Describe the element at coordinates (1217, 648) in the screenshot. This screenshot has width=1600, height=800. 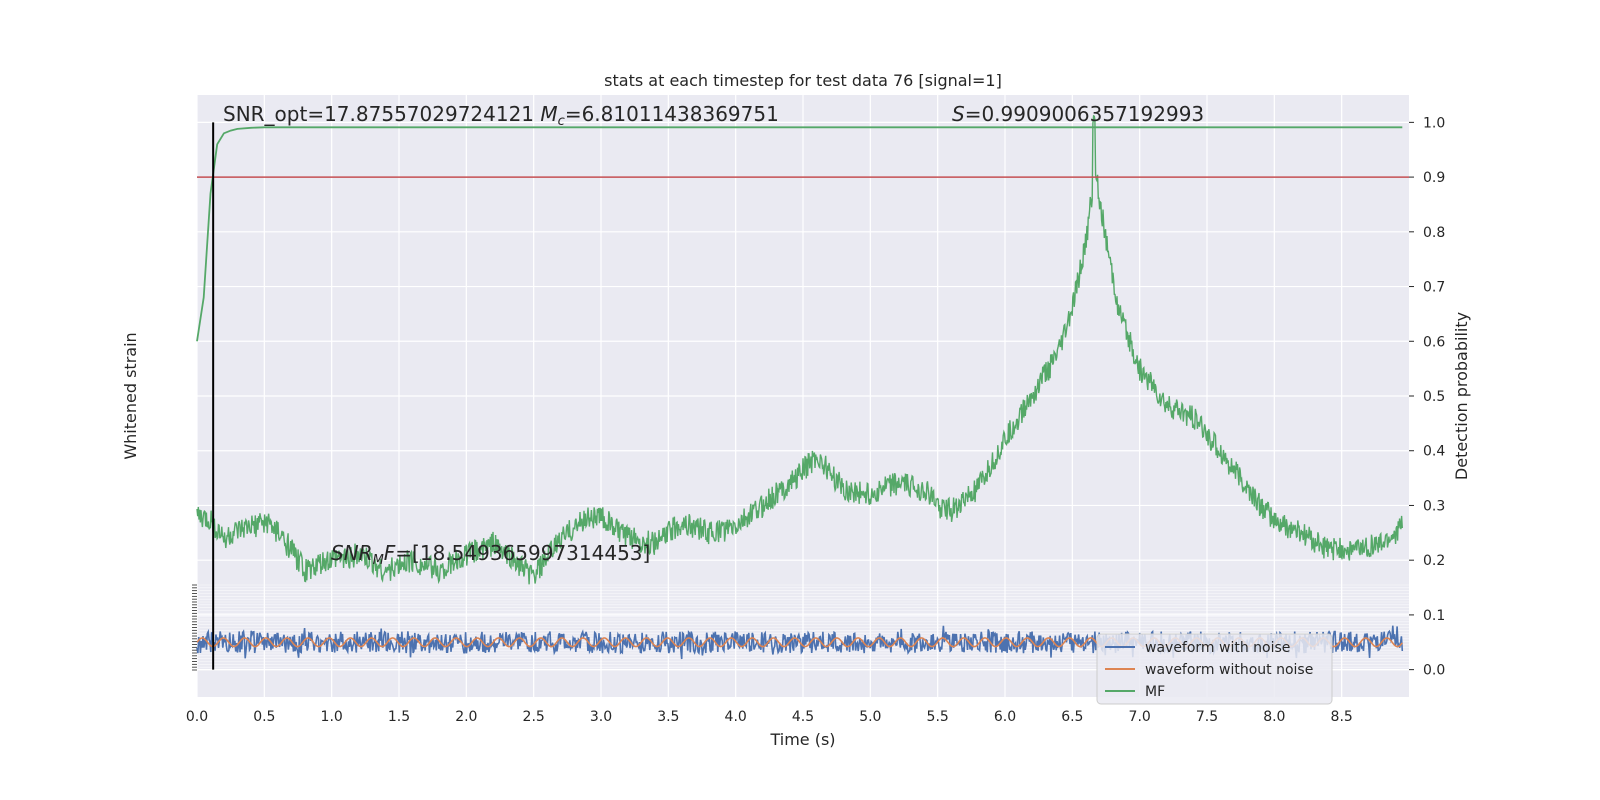
I see `legend-label-noise: waveform with noise` at that location.